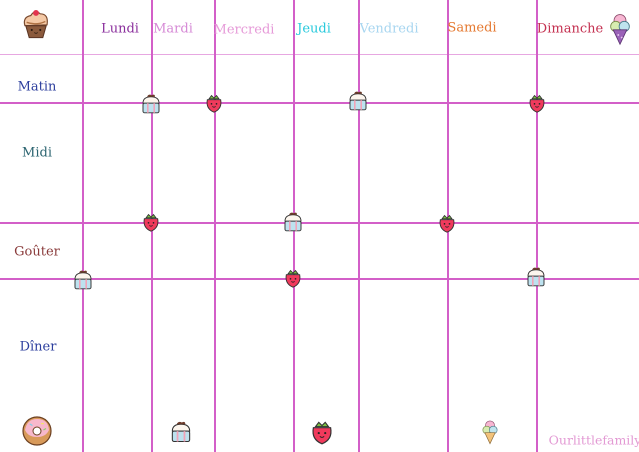 This screenshot has height=452, width=639. I want to click on brand-signature: Ourlittlefamily, so click(593, 440).